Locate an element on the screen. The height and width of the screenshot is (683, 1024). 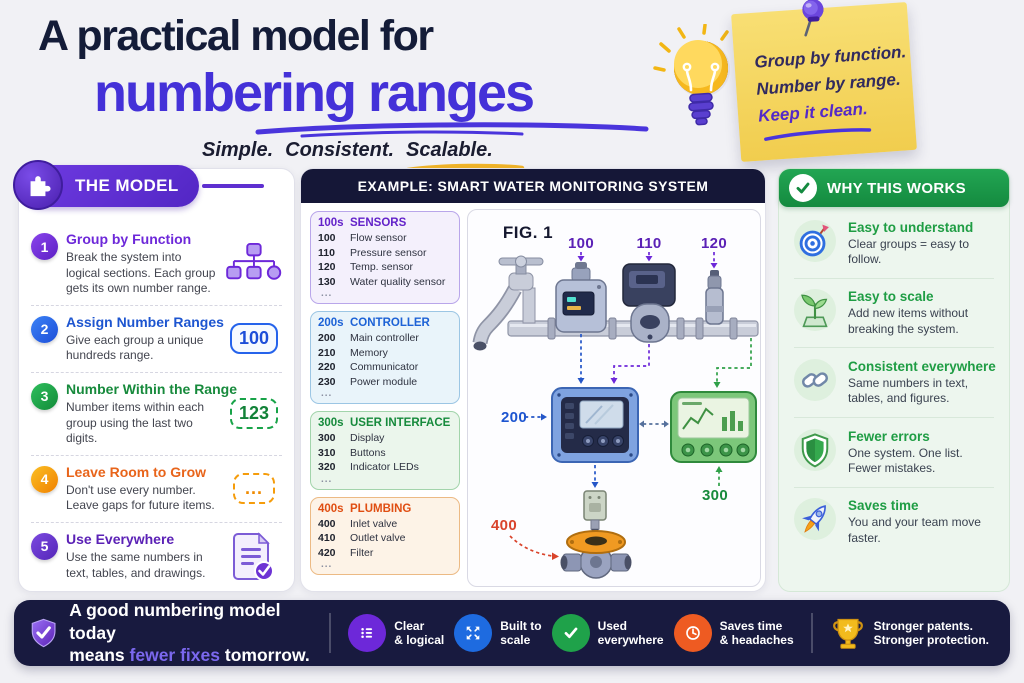
check-icon is located at coordinates (570, 633).